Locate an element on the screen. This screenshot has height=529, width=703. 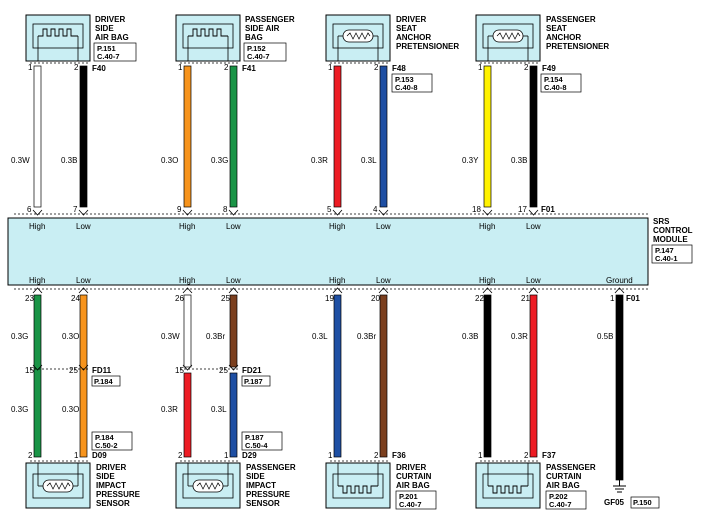
top-wire-1: 2 0.3B 7 is located at coordinates (74, 138).